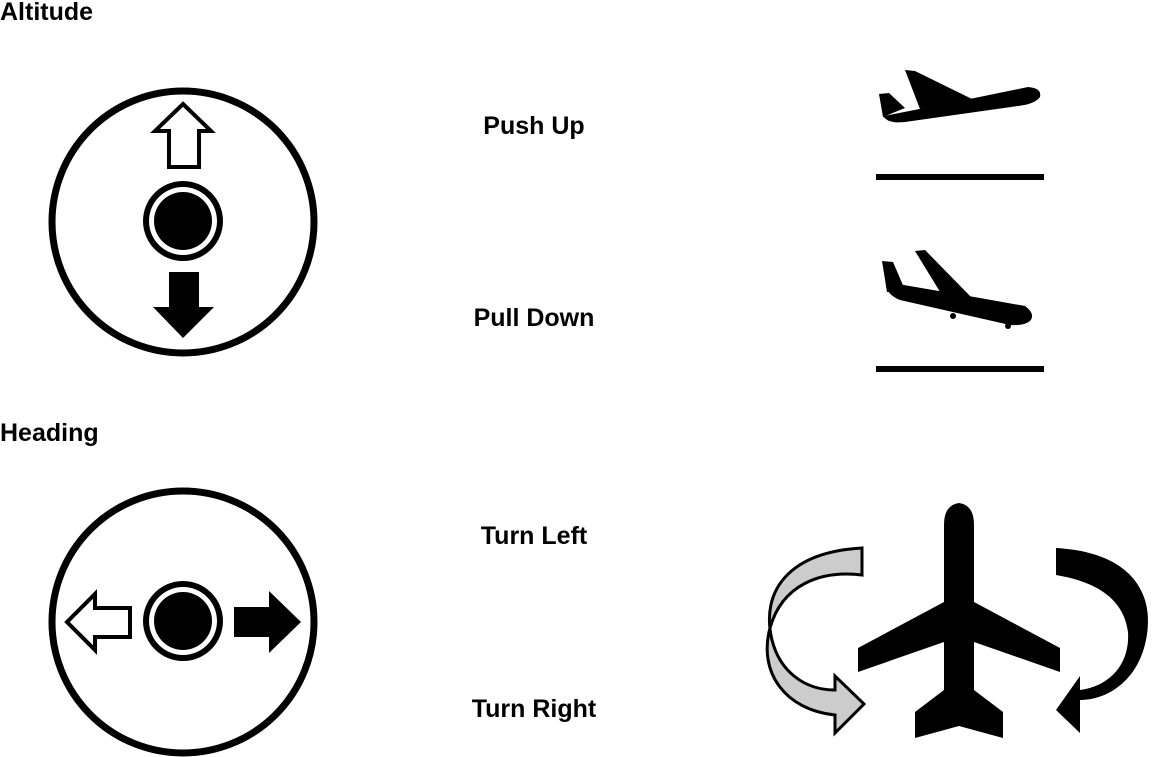 Image resolution: width=1152 pixels, height=757 pixels. What do you see at coordinates (816, 641) in the screenshot?
I see `turn-left-arrow-icon` at bounding box center [816, 641].